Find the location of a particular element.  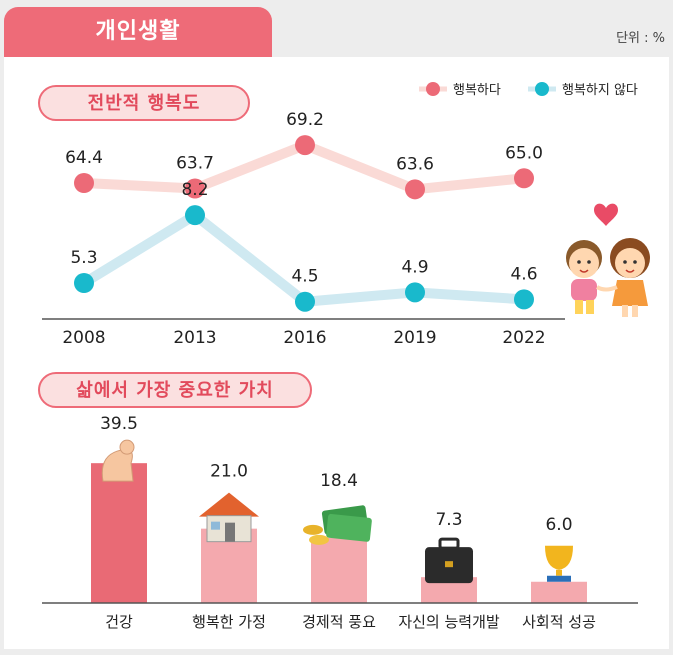

header-tab is located at coordinates (138, 32).